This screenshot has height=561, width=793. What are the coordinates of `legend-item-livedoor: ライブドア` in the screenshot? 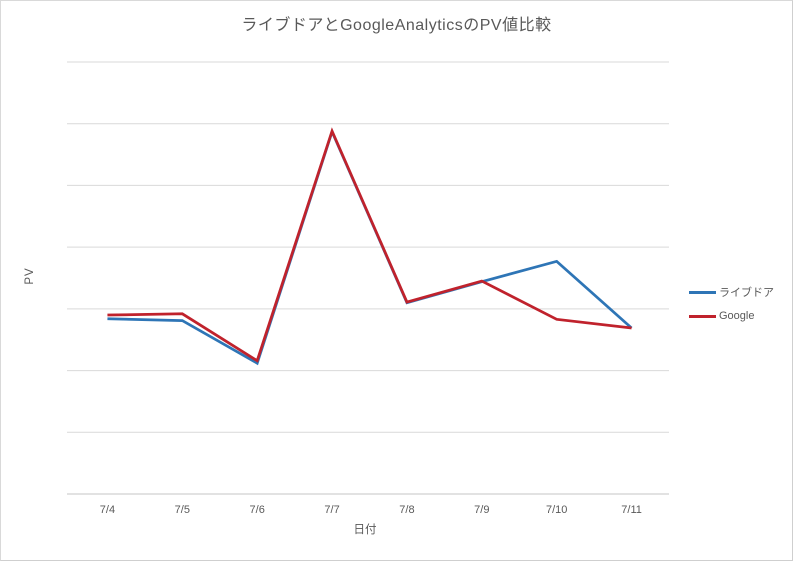 It's located at (731, 292).